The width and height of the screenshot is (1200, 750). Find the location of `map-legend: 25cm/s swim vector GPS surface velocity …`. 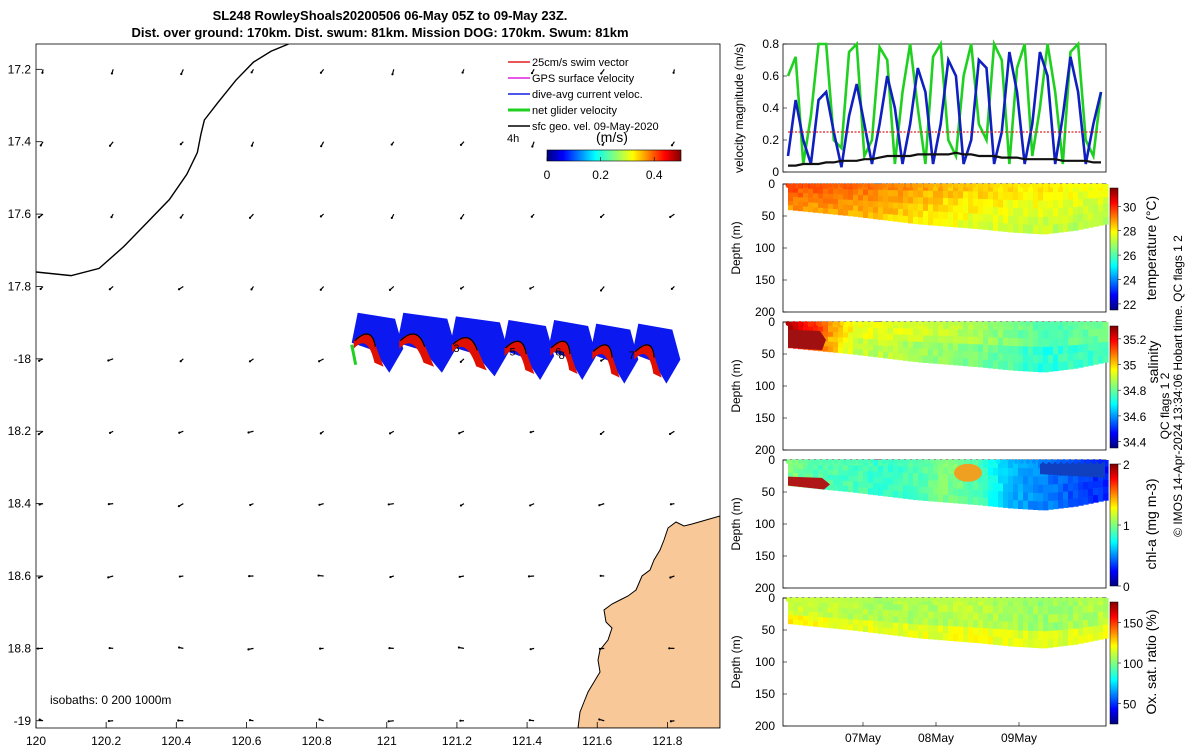

map-legend: 25cm/s swim vector GPS surface velocity … is located at coordinates (594, 119).